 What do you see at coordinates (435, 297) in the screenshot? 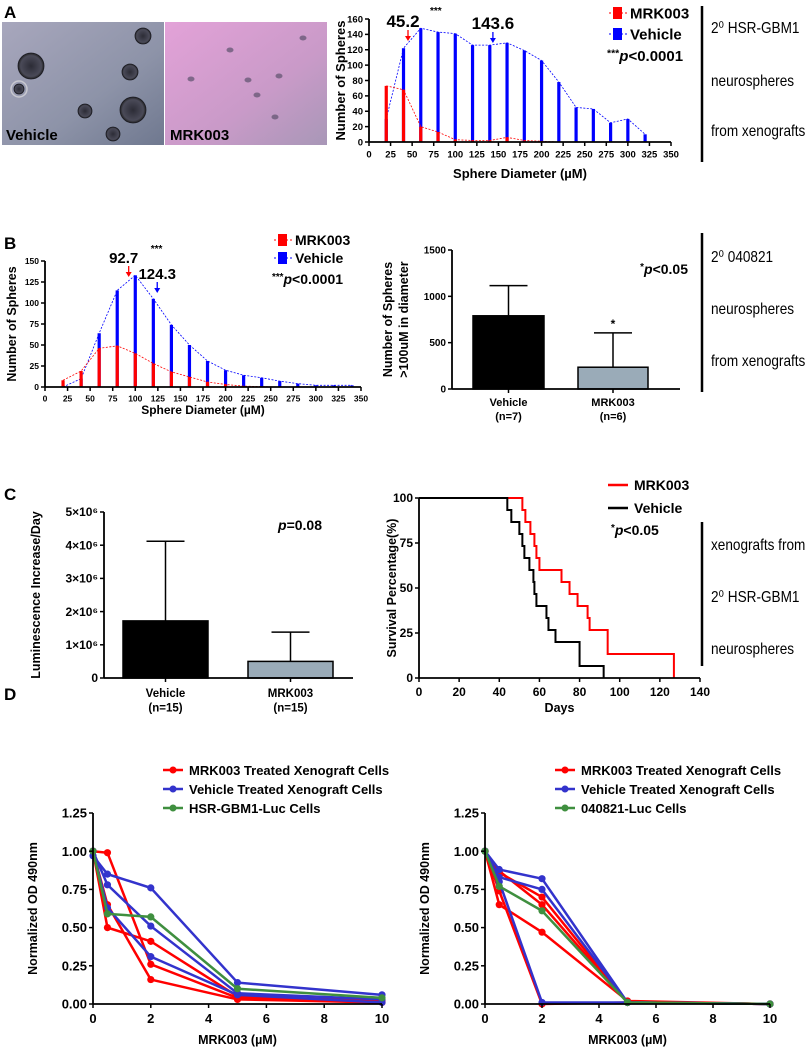
I see `y-tick-label: 1000` at bounding box center [435, 297].